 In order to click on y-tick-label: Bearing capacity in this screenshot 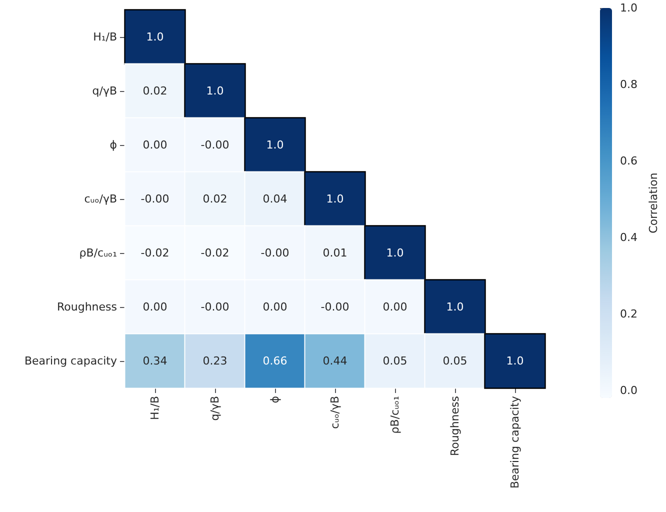, I will do `click(71, 361)`.